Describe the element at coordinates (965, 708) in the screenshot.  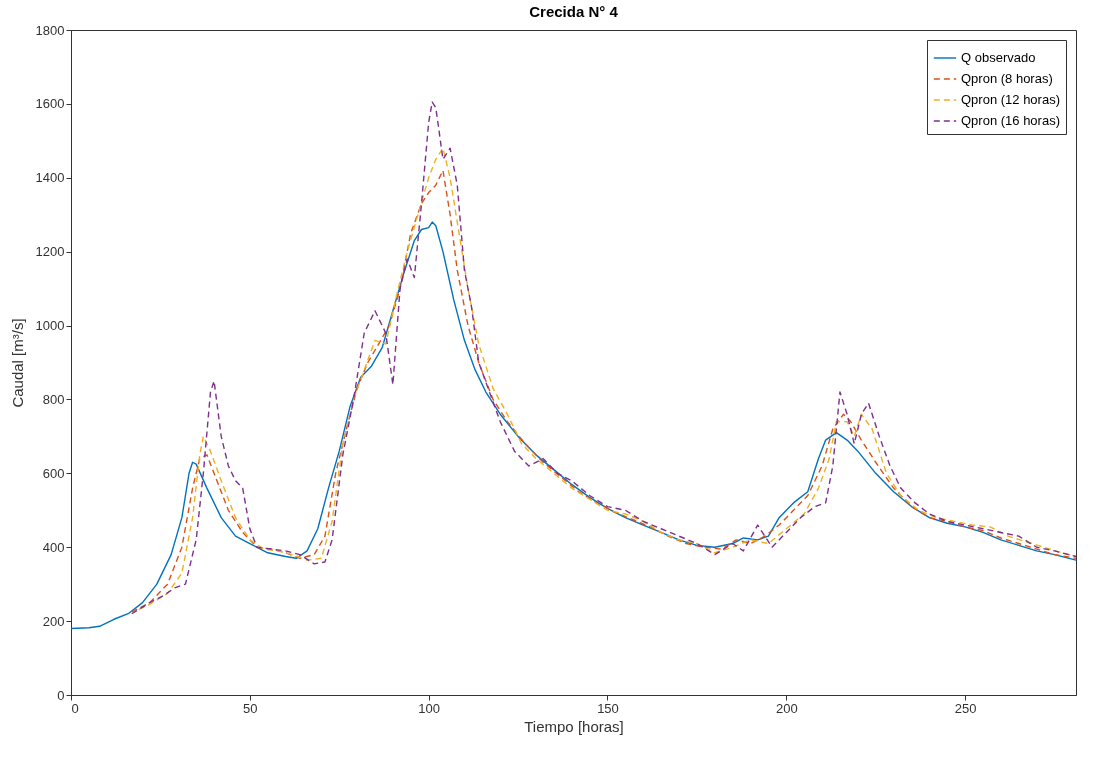
I see `x-tick-label: 250` at that location.